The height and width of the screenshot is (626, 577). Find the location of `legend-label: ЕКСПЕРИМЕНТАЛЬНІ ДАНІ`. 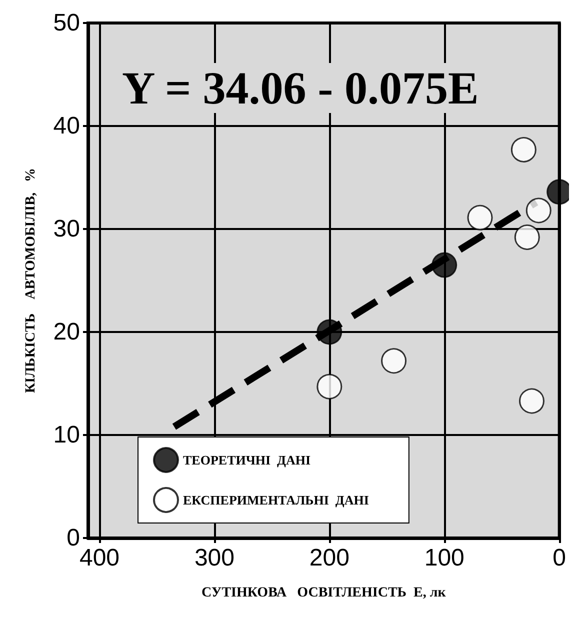

legend-label: ЕКСПЕРИМЕНТАЛЬНІ ДАНІ is located at coordinates (276, 500).